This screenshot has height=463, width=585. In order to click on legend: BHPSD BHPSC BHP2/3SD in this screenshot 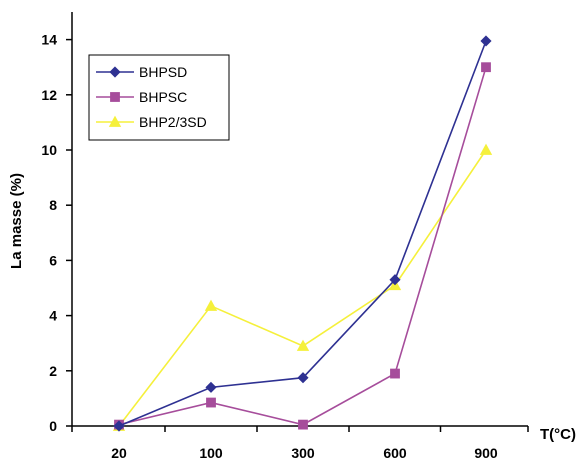, I will do `click(159, 97)`.